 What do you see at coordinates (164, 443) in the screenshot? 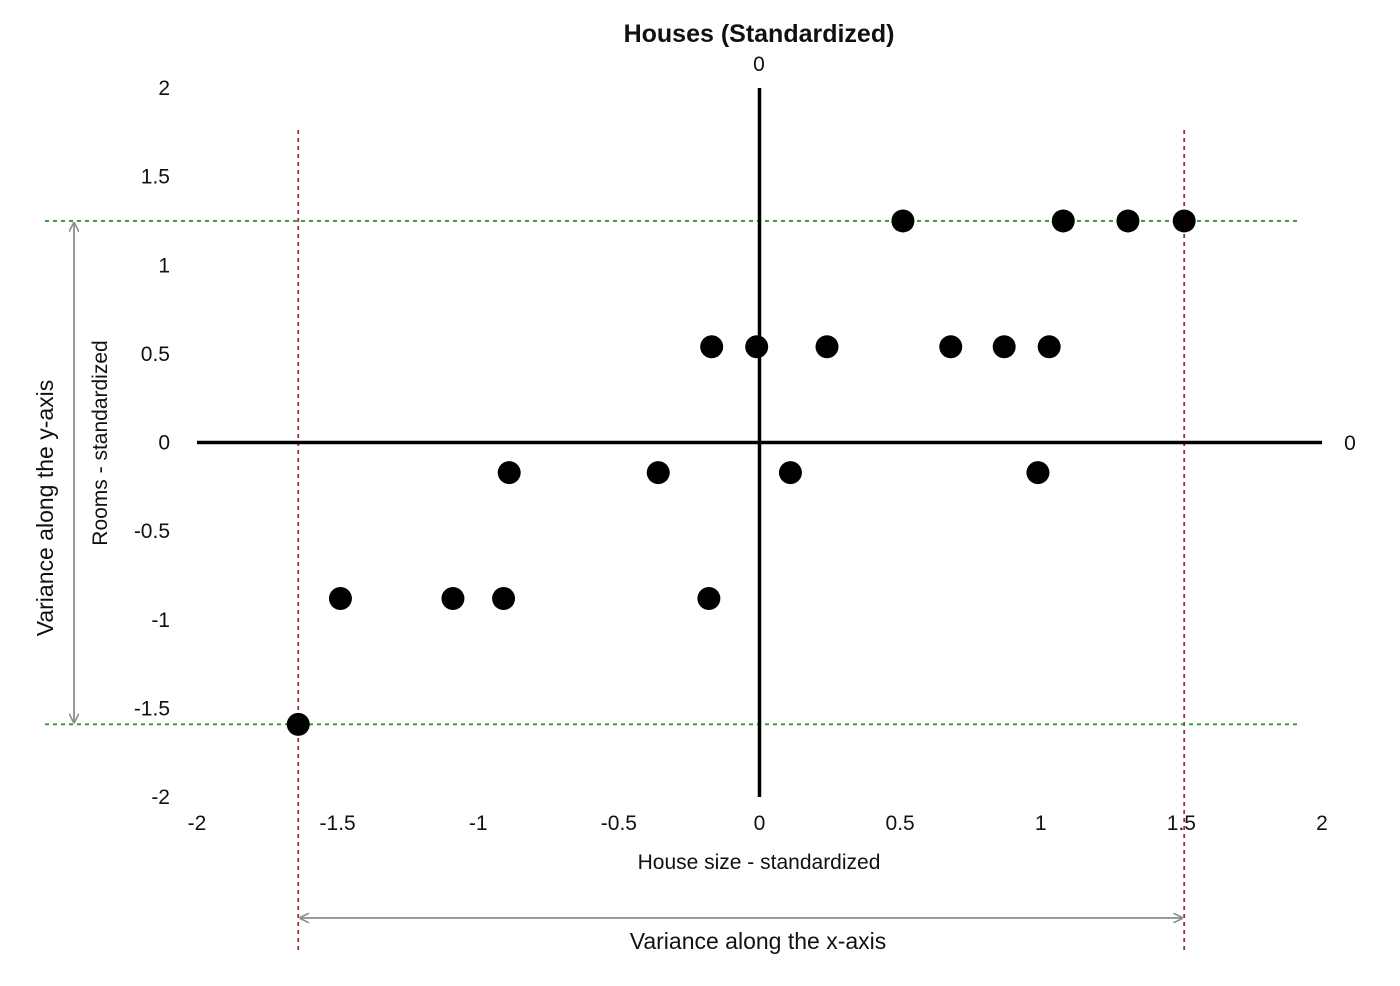
I see `y-tick-label: 0` at bounding box center [164, 443].